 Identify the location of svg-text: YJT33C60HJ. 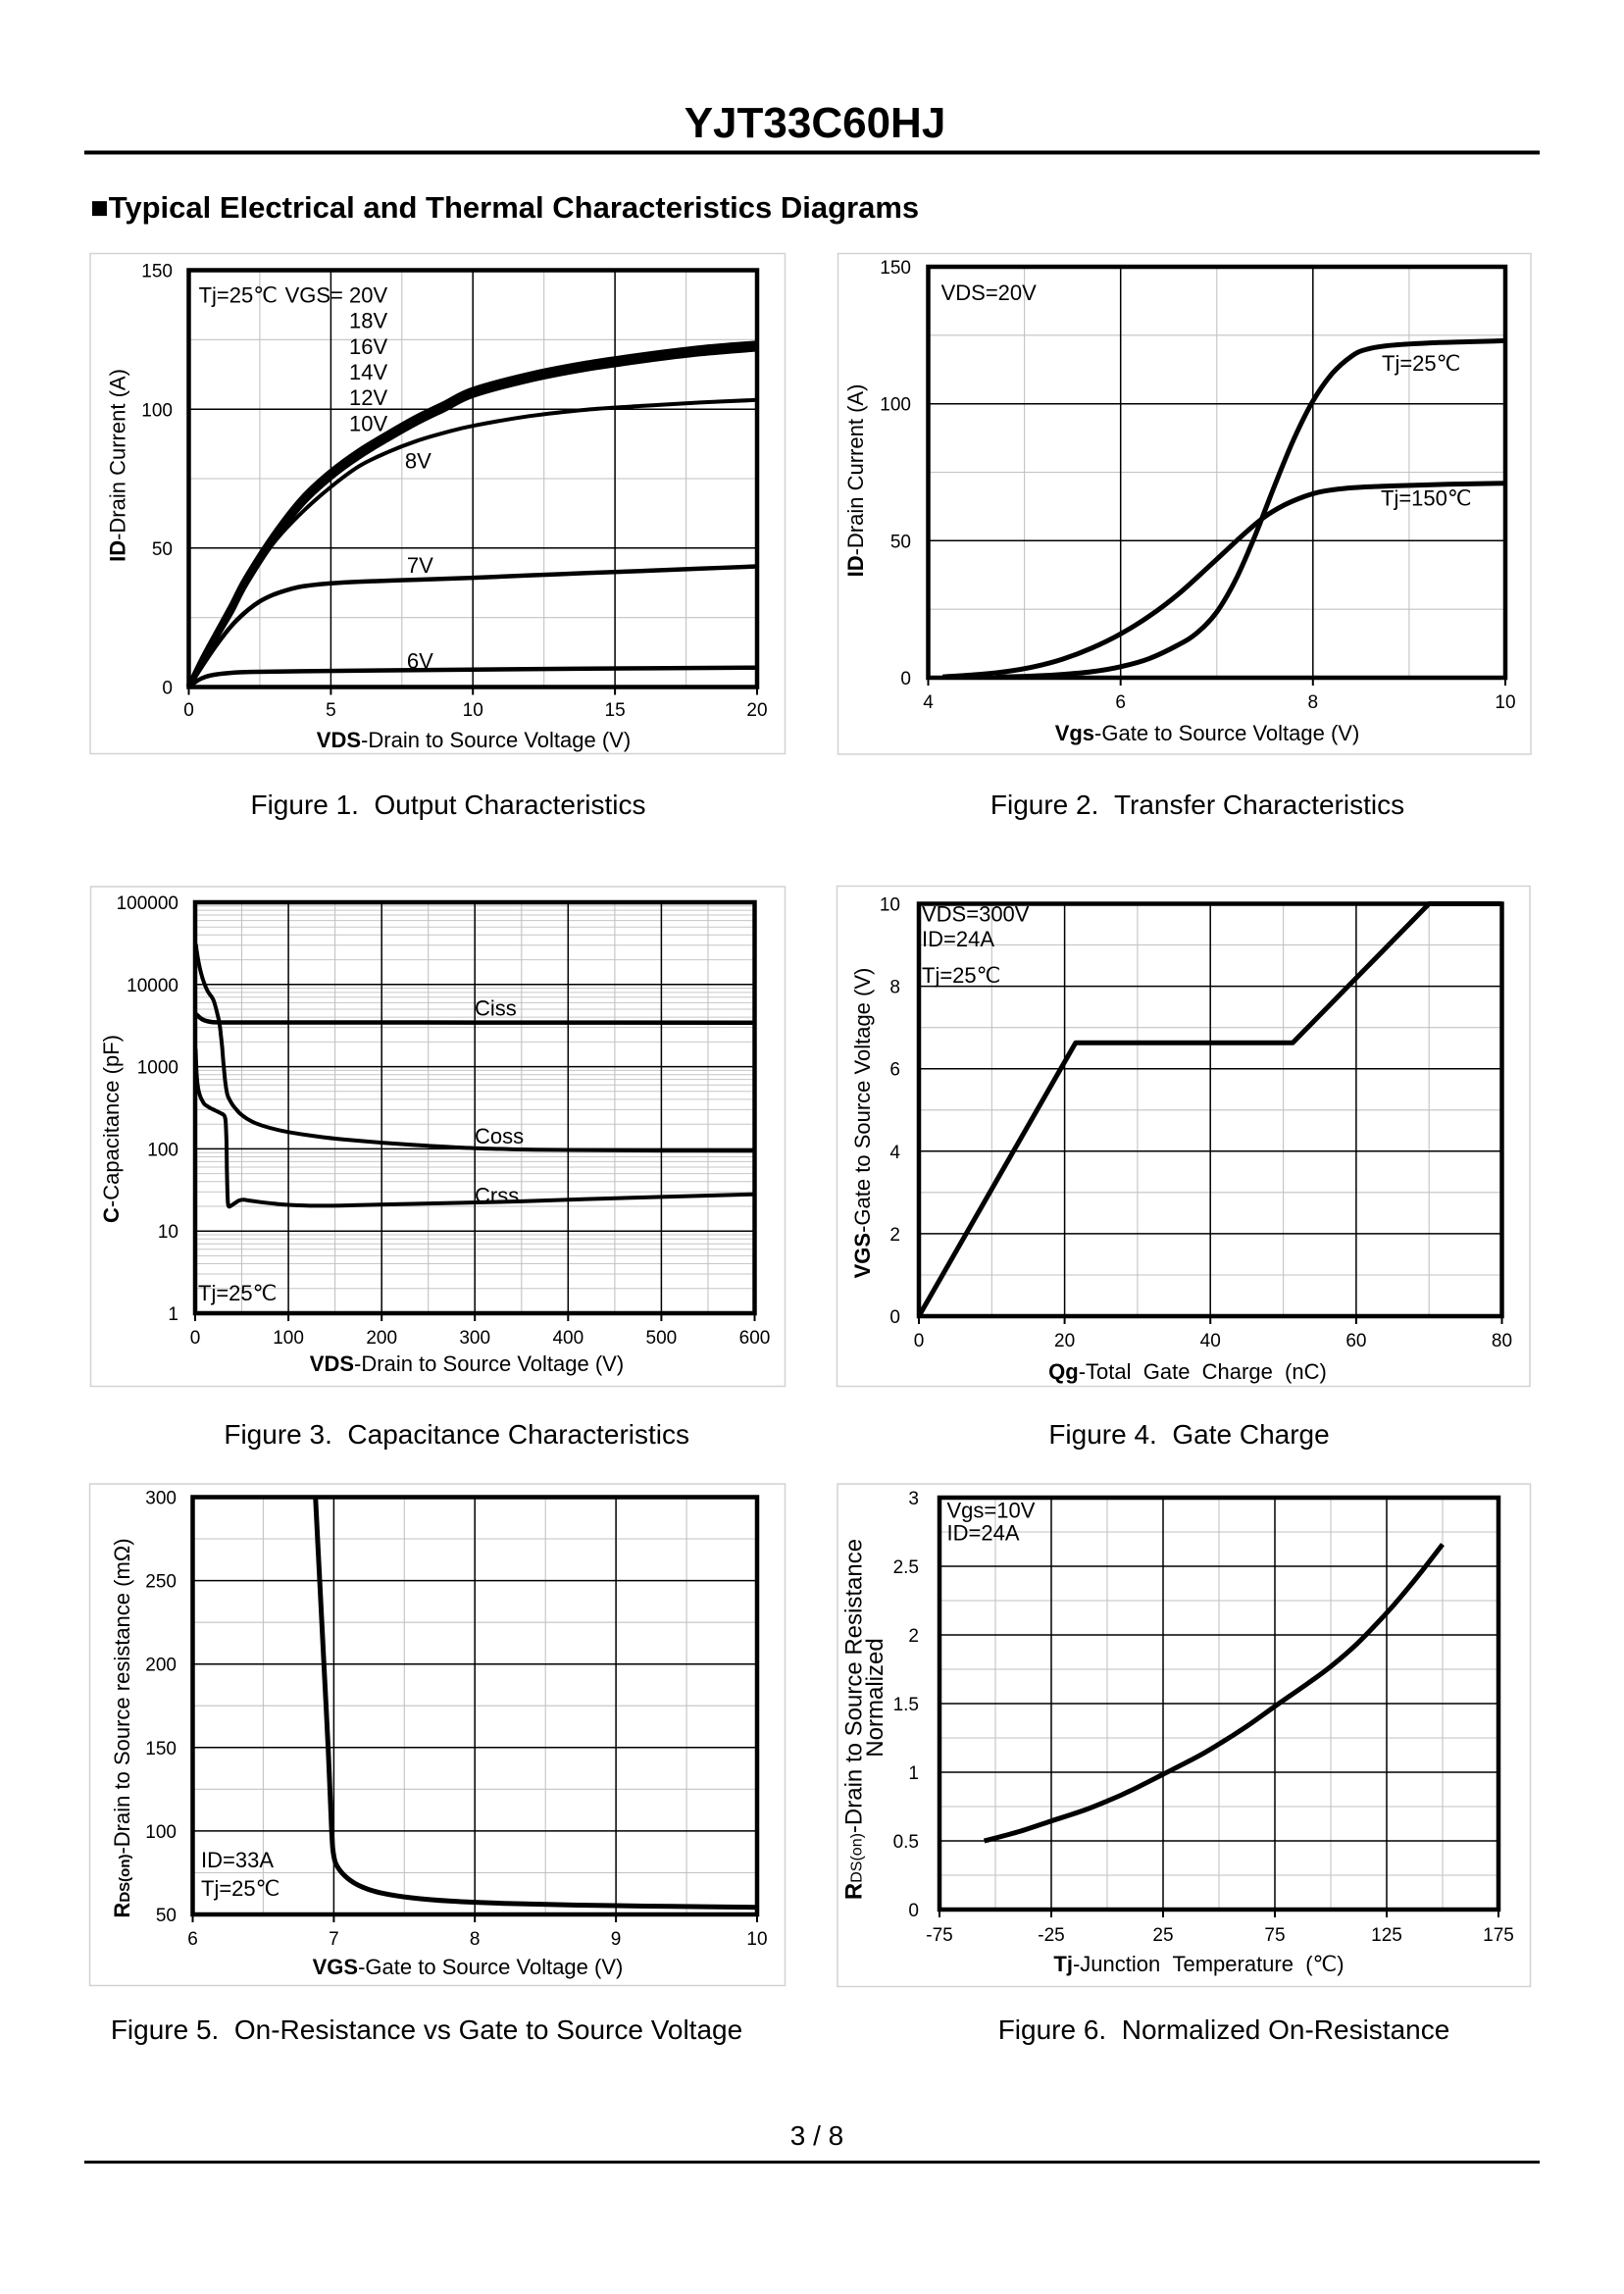
(815, 123).